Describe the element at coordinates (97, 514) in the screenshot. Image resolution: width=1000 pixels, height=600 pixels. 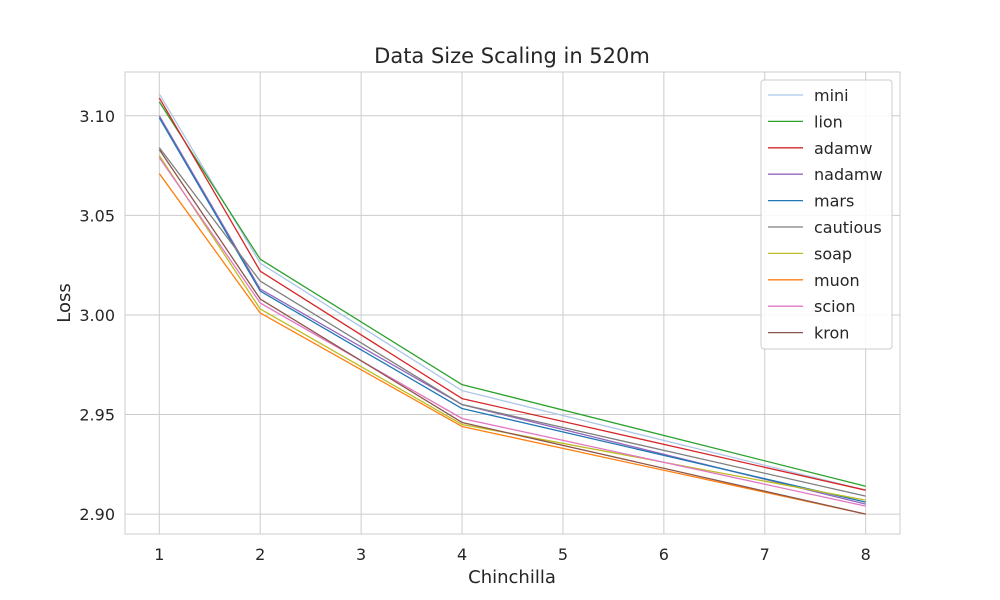
I see `y-tick-label: 2.90` at that location.